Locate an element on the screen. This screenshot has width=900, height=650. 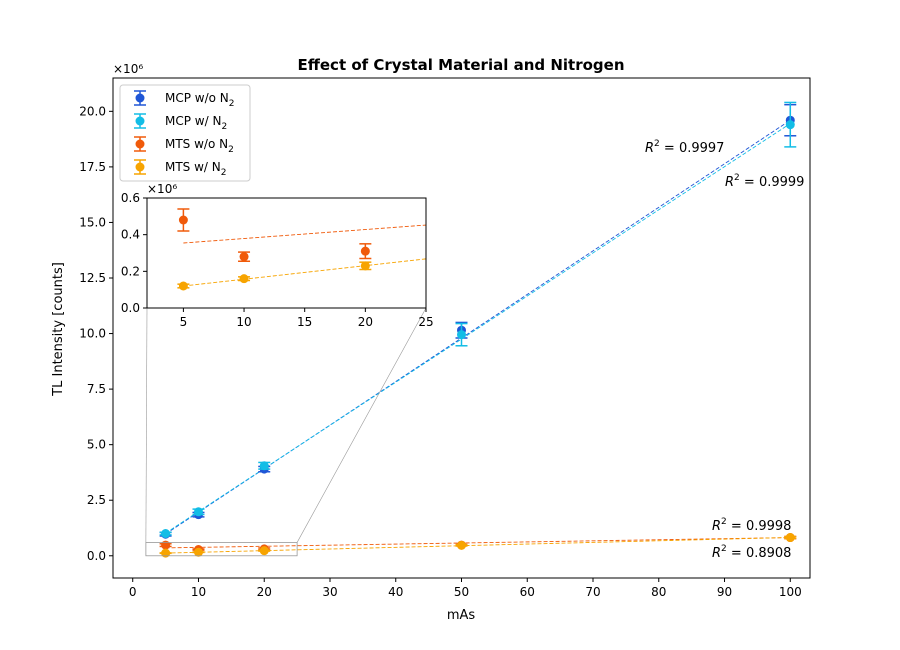
zoom-connectors is located at coordinates (286, 432).